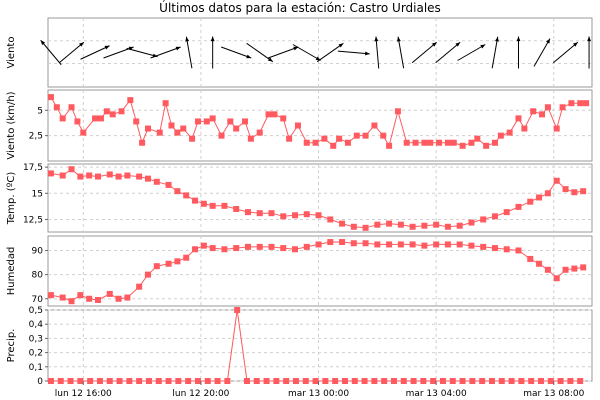  I want to click on ylabel-temp: Temp. (ºC), so click(11, 199).